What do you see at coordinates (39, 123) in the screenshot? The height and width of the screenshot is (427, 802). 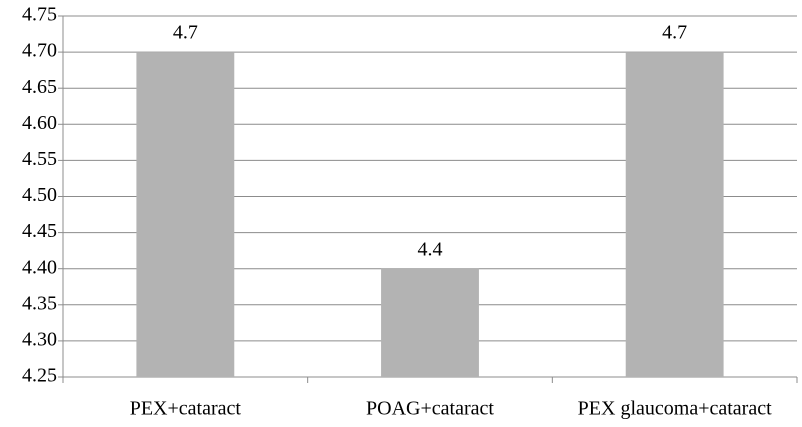 I see `y-tick-label: 4.60` at bounding box center [39, 123].